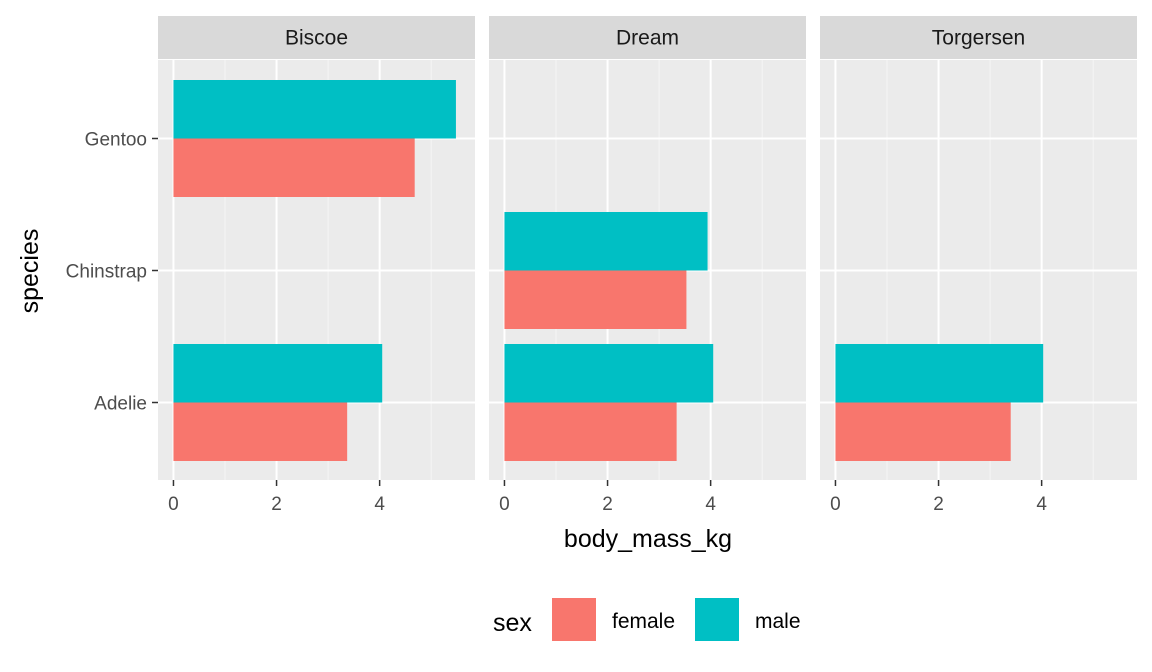  I want to click on y-axis-title: species, so click(30, 271).